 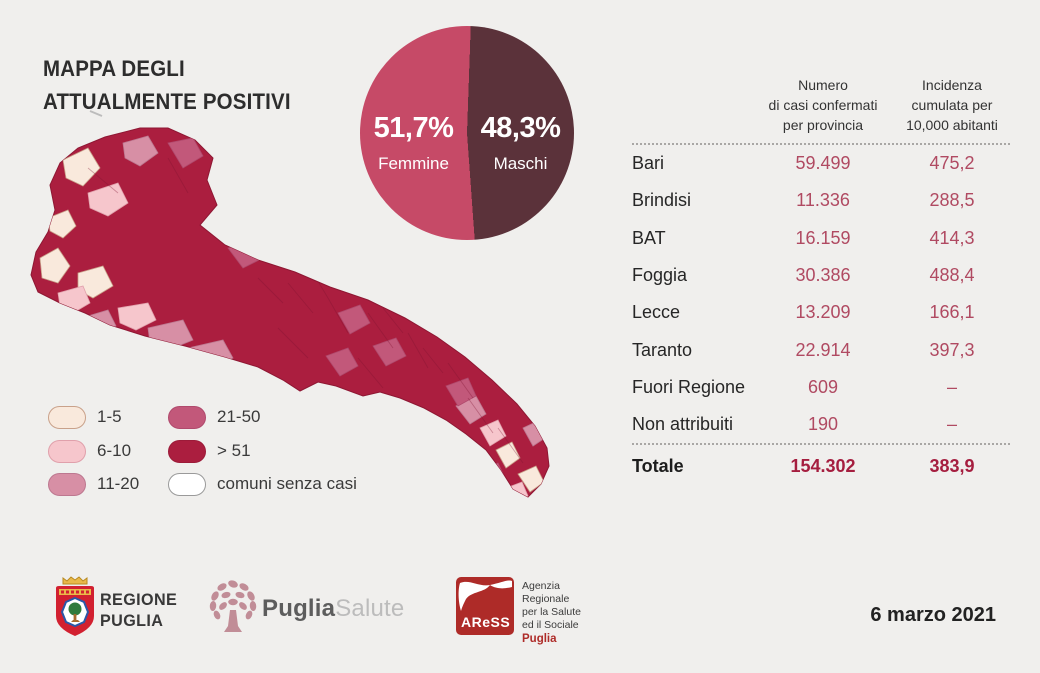 I want to click on legend-label: 6-10, so click(x=114, y=450).